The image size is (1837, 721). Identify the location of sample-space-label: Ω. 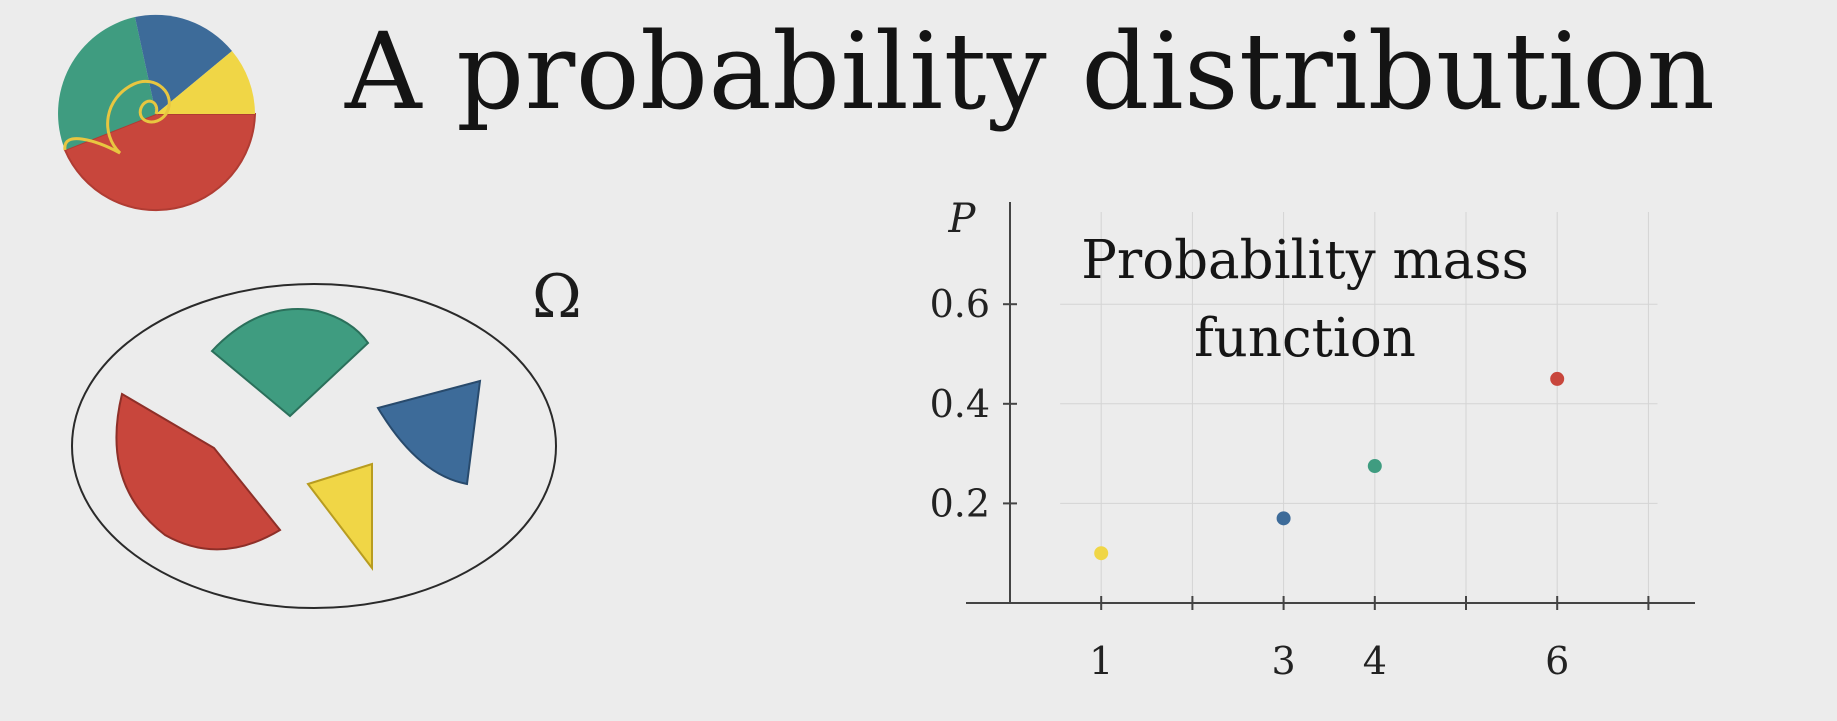
(557, 297).